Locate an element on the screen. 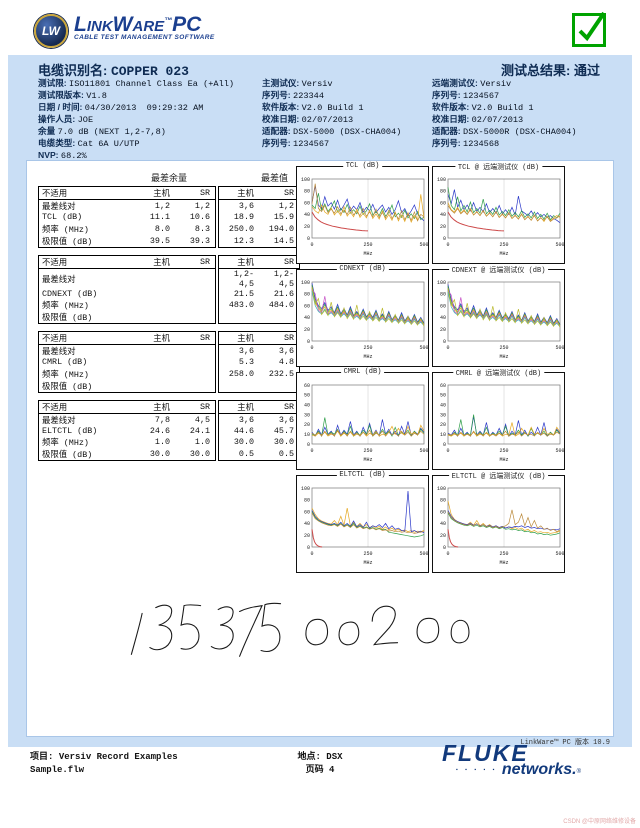  table-cell: 11.1 is located at coordinates (159, 217).